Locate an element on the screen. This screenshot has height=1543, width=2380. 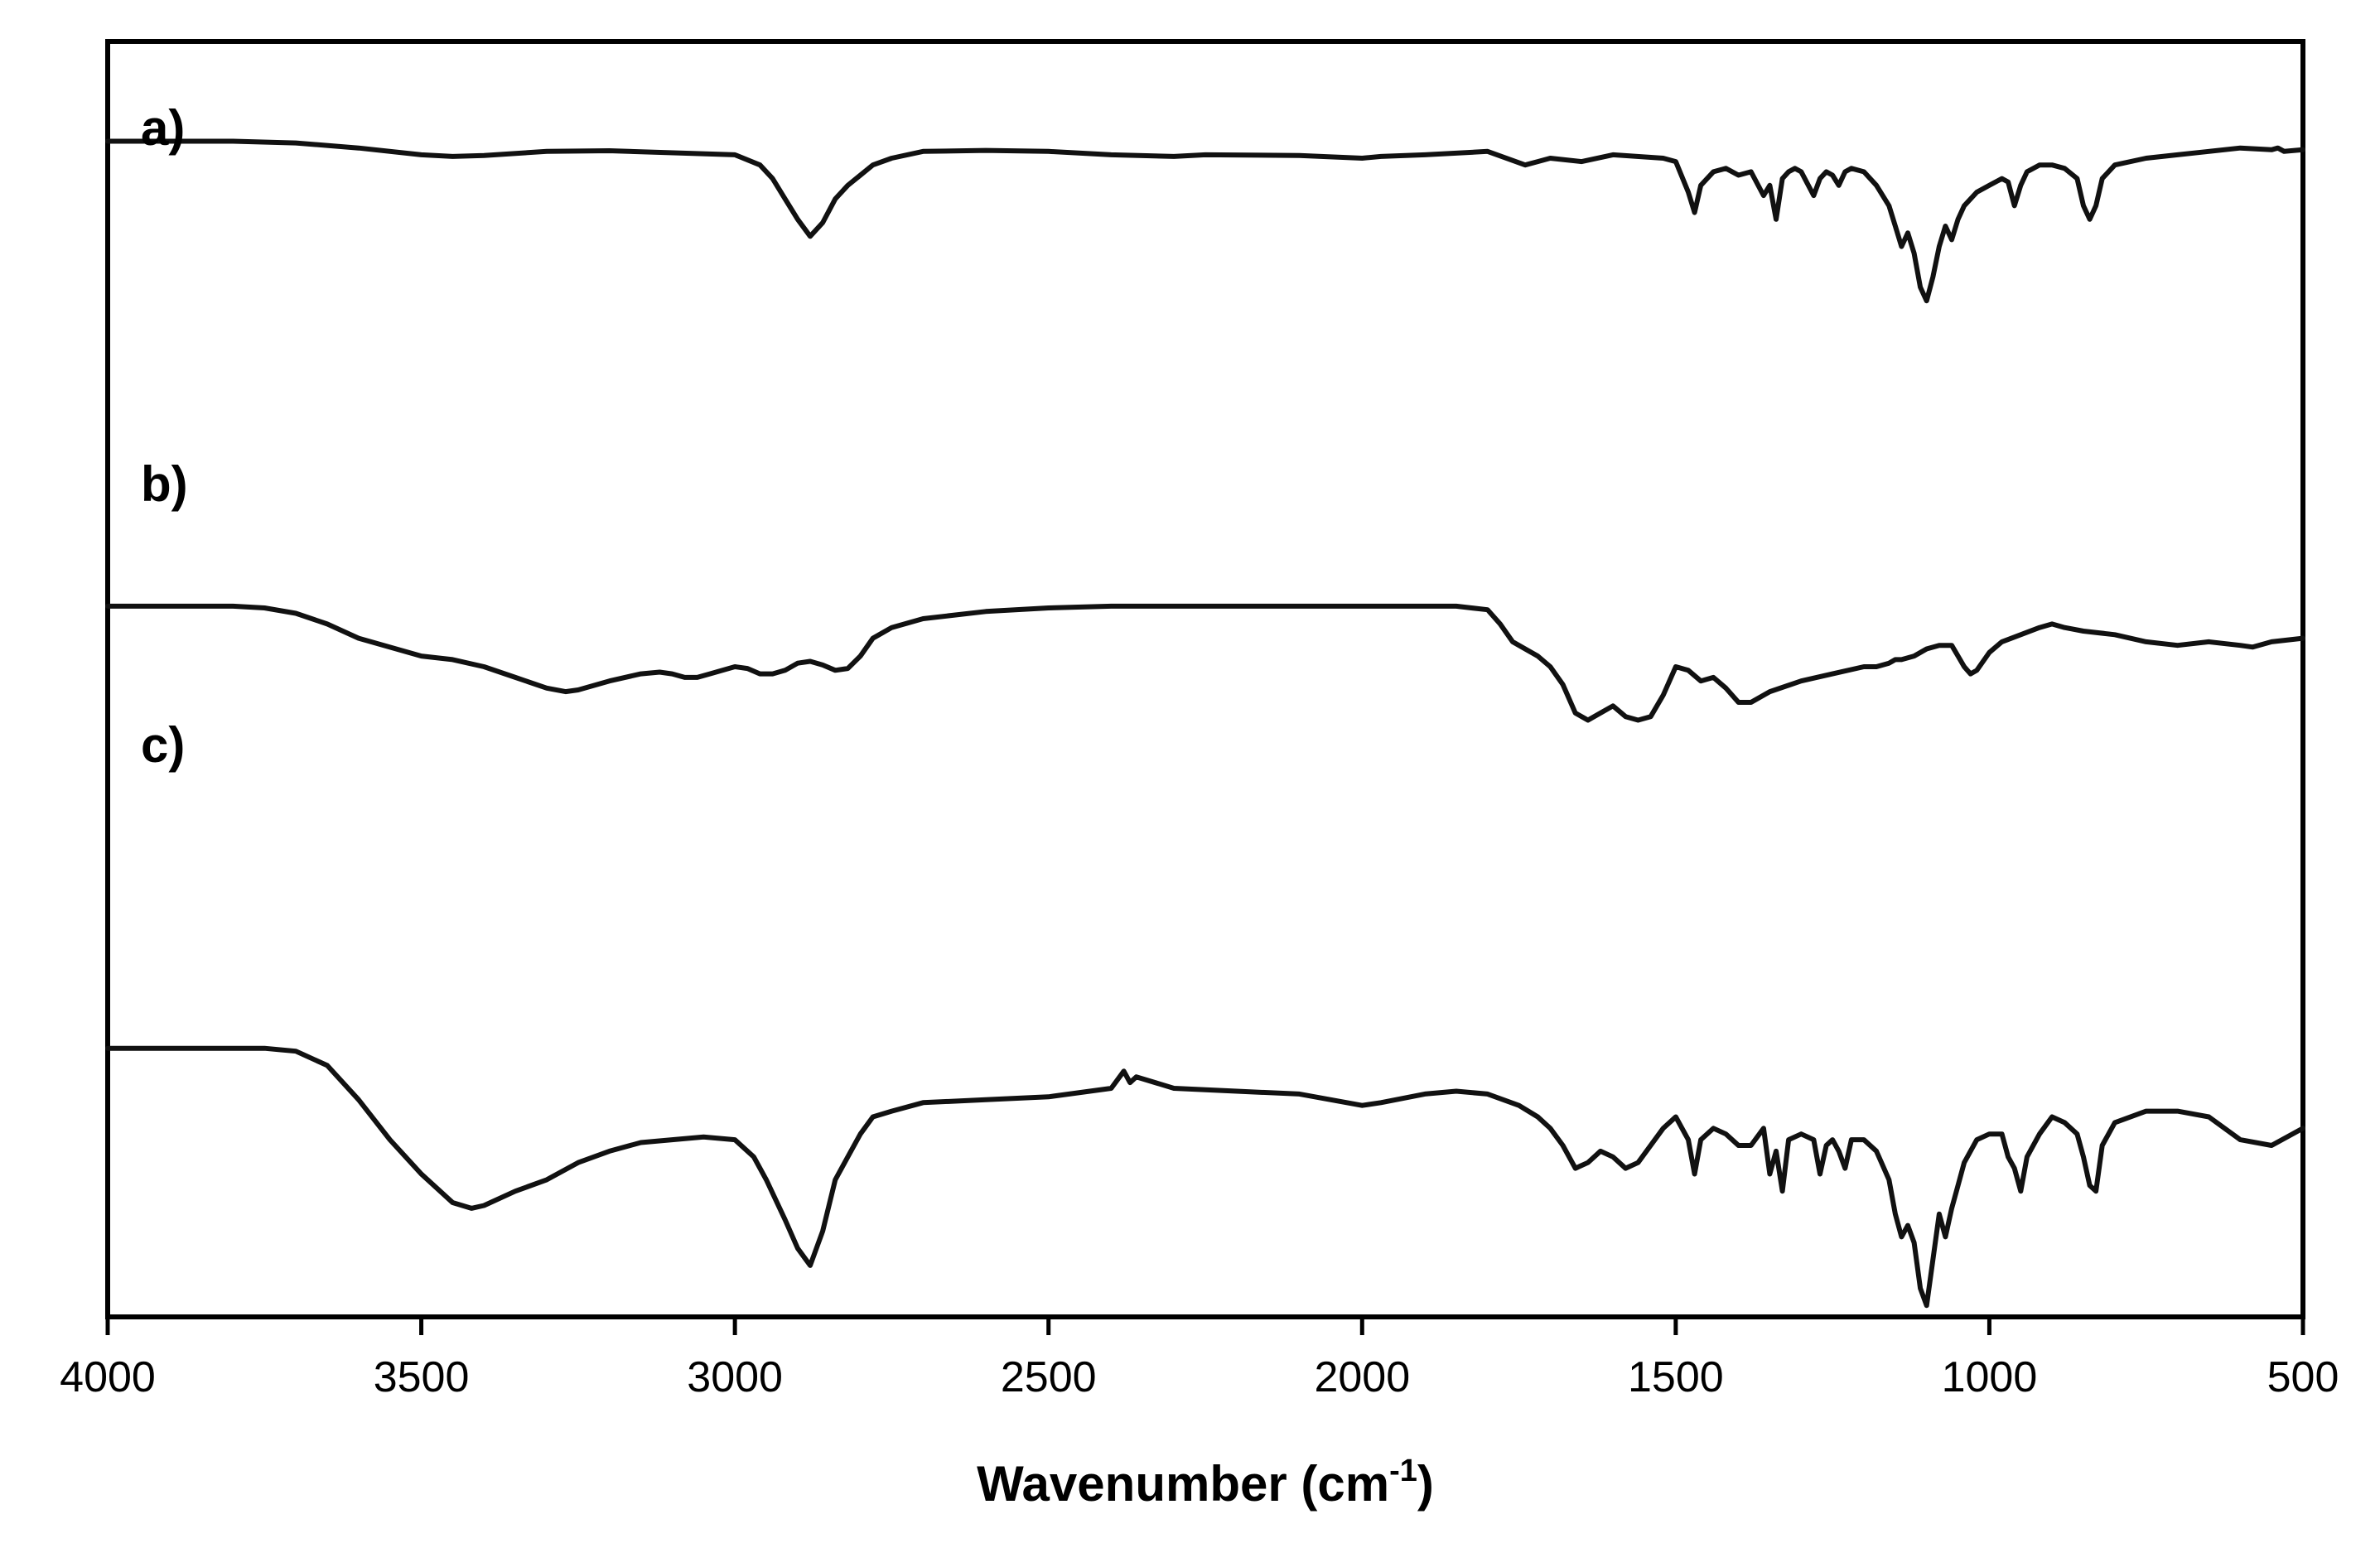
x-tick-label: 3500 is located at coordinates (422, 1377).